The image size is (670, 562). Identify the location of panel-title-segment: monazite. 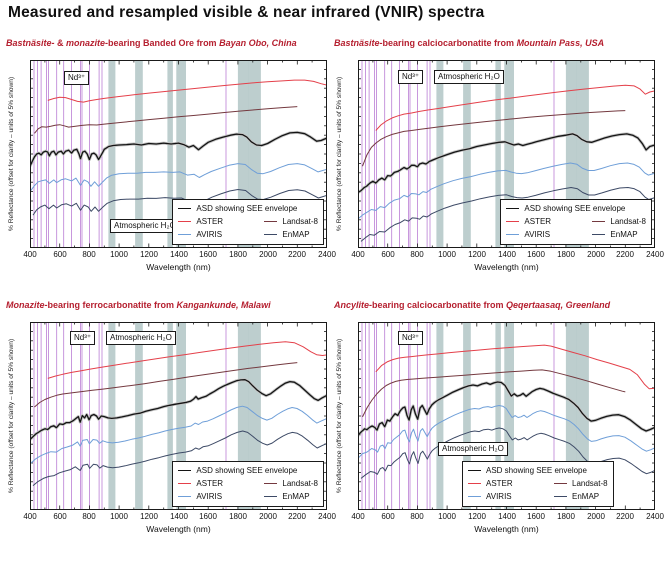
(86, 43).